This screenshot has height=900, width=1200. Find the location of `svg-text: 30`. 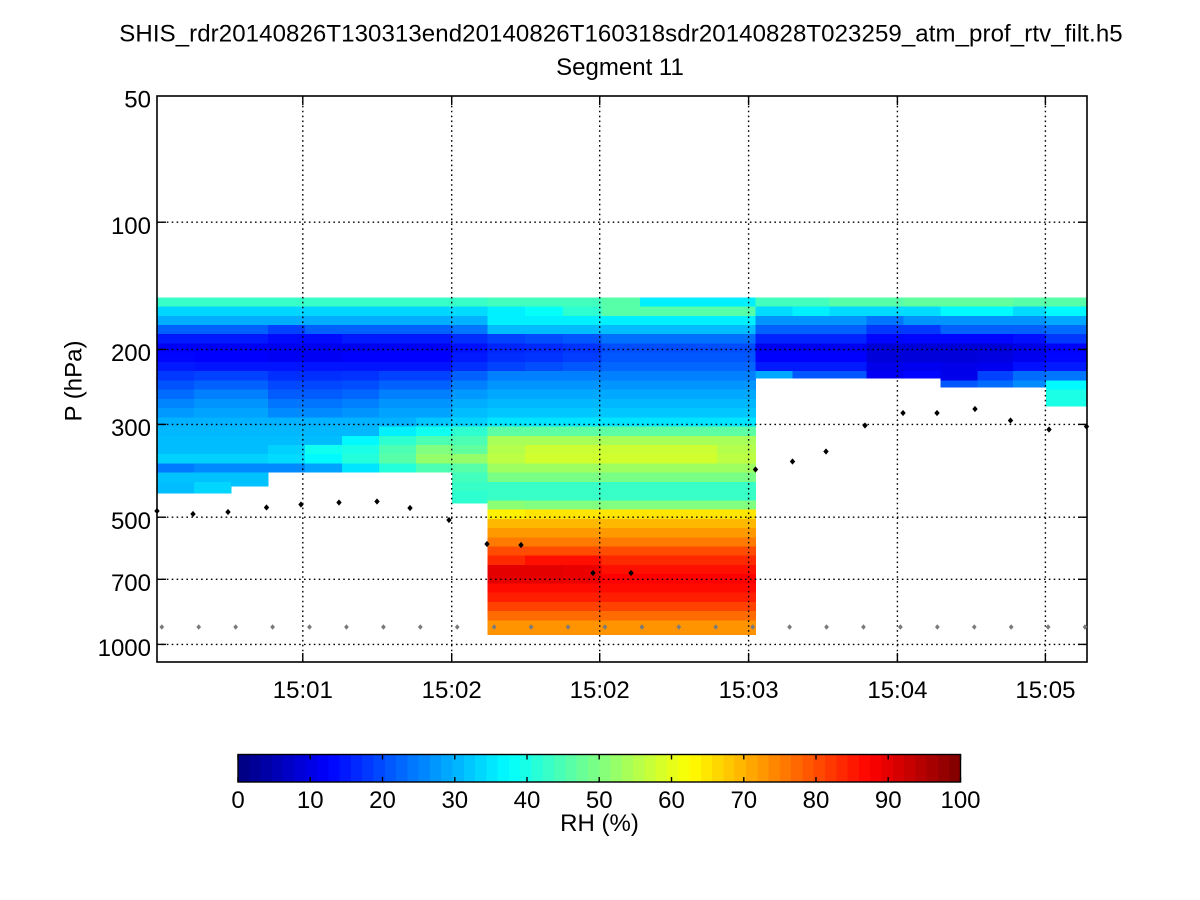

svg-text: 30 is located at coordinates (454, 800).